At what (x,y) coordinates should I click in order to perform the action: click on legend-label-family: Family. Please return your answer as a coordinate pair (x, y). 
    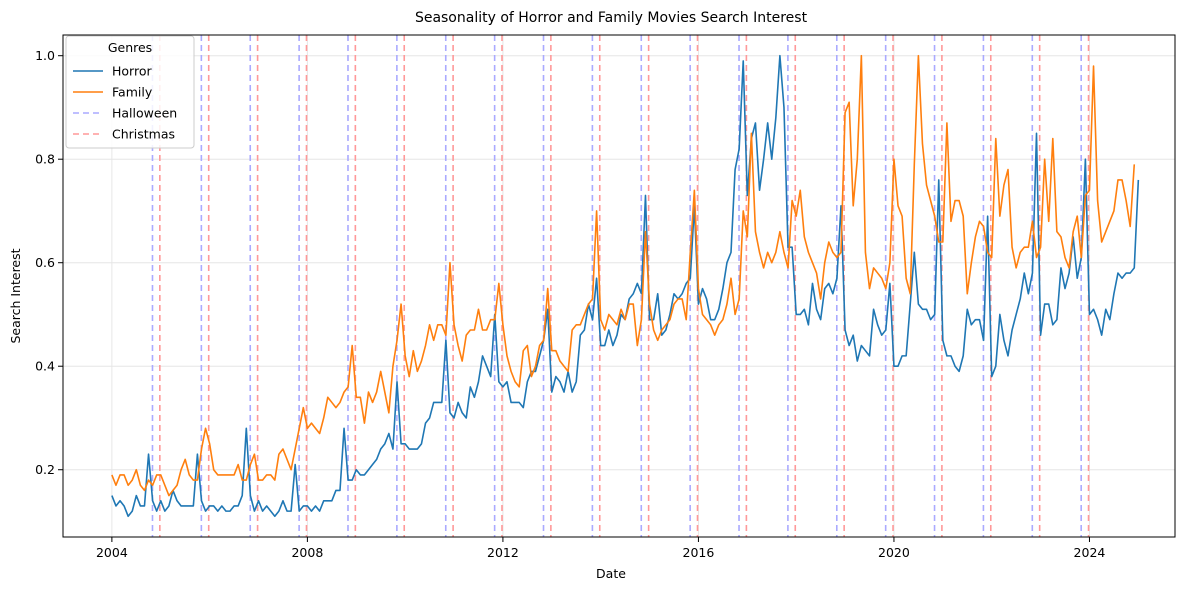
    Looking at the image, I should click on (132, 92).